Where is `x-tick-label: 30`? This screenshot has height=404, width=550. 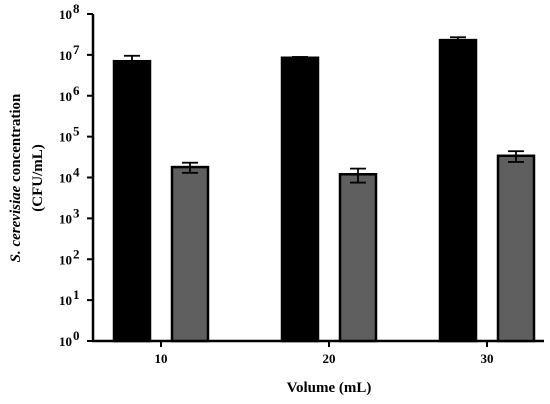 x-tick-label: 30 is located at coordinates (487, 358).